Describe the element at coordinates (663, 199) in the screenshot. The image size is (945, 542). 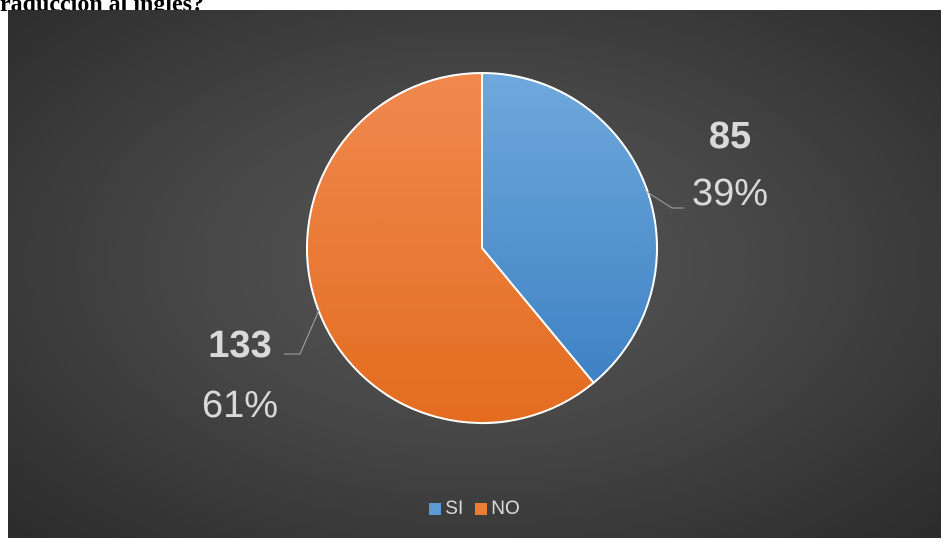
I see `leader-line-si` at that location.